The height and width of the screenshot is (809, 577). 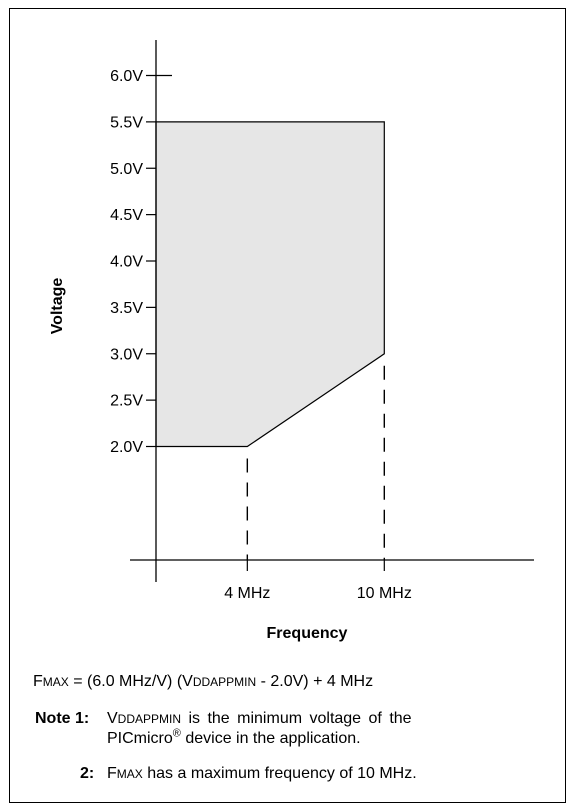 What do you see at coordinates (307, 633) in the screenshot?
I see `x-axis-title: Frequency` at bounding box center [307, 633].